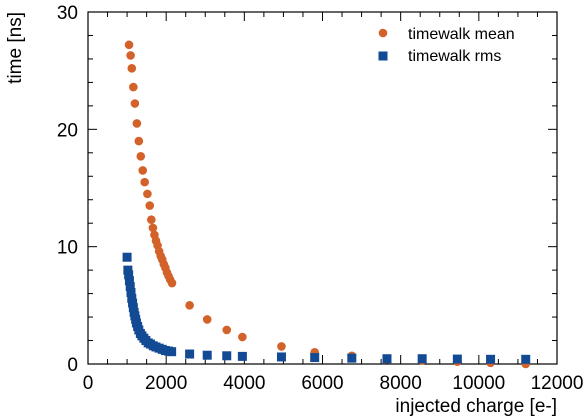 The width and height of the screenshot is (584, 420). I want to click on legend-marker-mean, so click(383, 33).